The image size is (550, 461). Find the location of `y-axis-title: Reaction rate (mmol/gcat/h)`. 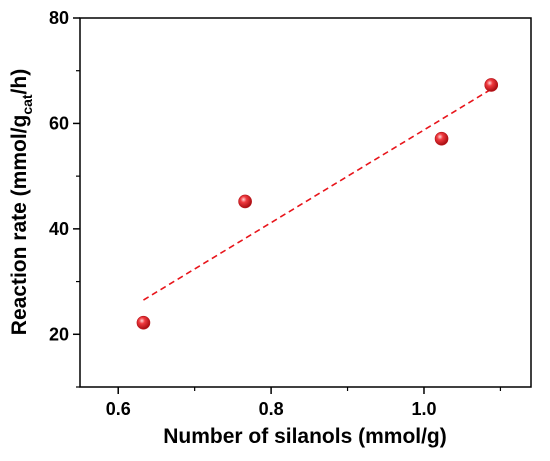

y-axis-title: Reaction rate (mmol/gcat/h) is located at coordinates (21, 202).